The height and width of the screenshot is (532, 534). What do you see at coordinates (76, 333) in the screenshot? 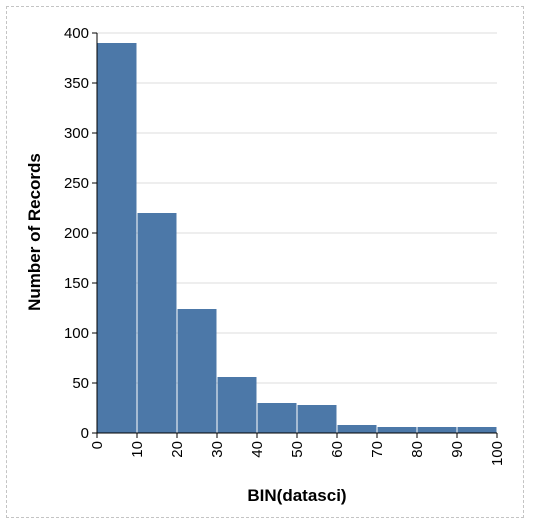
I see `y-tick-label: 100` at bounding box center [76, 333].